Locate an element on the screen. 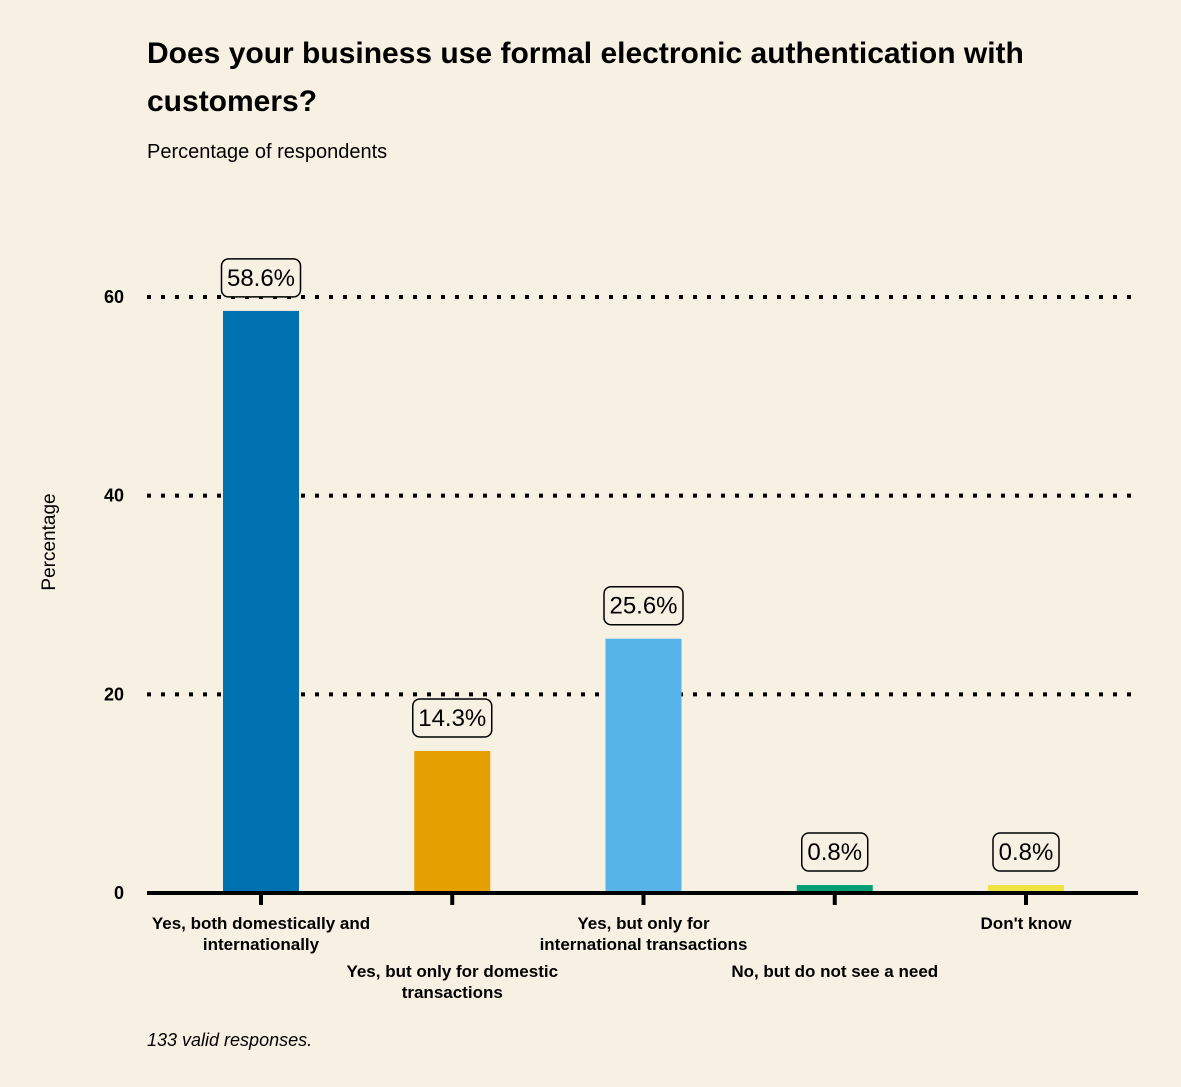 Image resolution: width=1181 pixels, height=1087 pixels. y-tick-label-0: 0 is located at coordinates (119, 893).